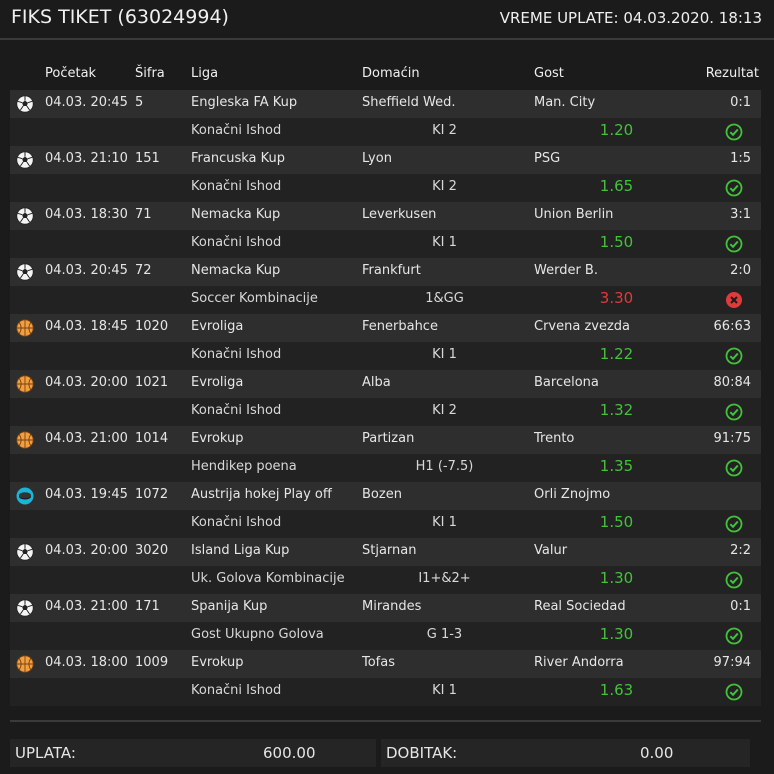  What do you see at coordinates (217, 326) in the screenshot?
I see `match-league: Evroliga` at bounding box center [217, 326].